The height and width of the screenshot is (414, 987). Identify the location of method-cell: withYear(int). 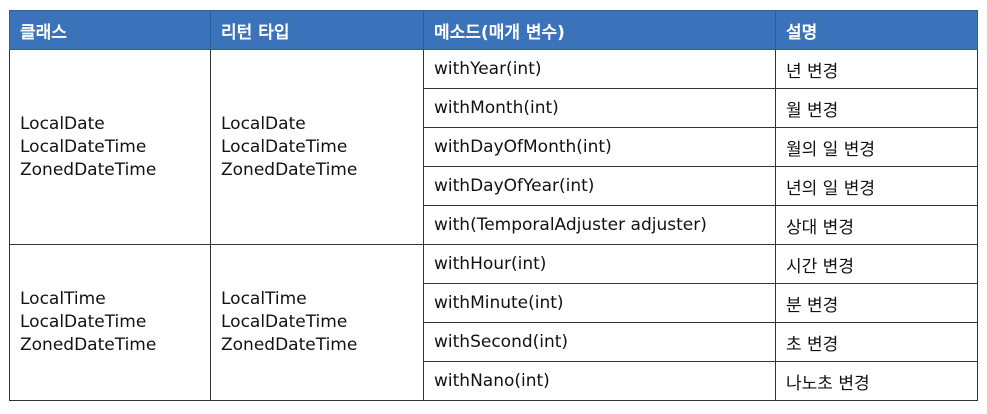
(599, 69).